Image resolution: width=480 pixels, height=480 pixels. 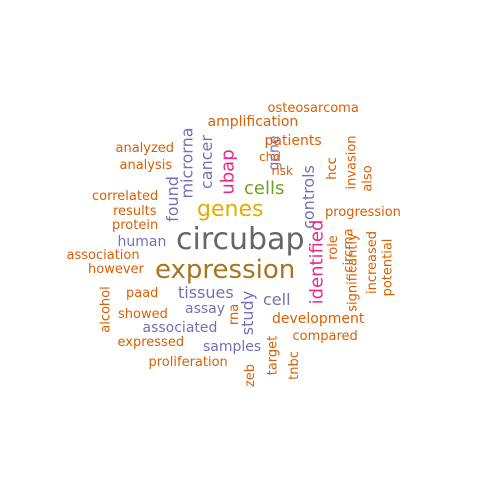 I want to click on word-controls: controls, so click(x=308, y=197).